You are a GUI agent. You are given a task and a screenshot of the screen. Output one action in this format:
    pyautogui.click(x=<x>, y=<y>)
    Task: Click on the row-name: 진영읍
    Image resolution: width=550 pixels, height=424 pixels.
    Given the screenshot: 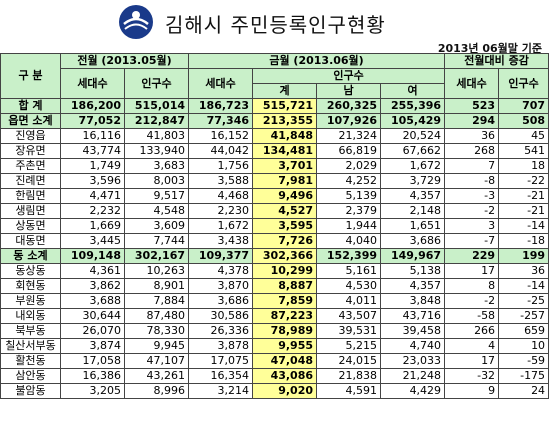 What is the action you would take?
    pyautogui.click(x=30, y=136)
    